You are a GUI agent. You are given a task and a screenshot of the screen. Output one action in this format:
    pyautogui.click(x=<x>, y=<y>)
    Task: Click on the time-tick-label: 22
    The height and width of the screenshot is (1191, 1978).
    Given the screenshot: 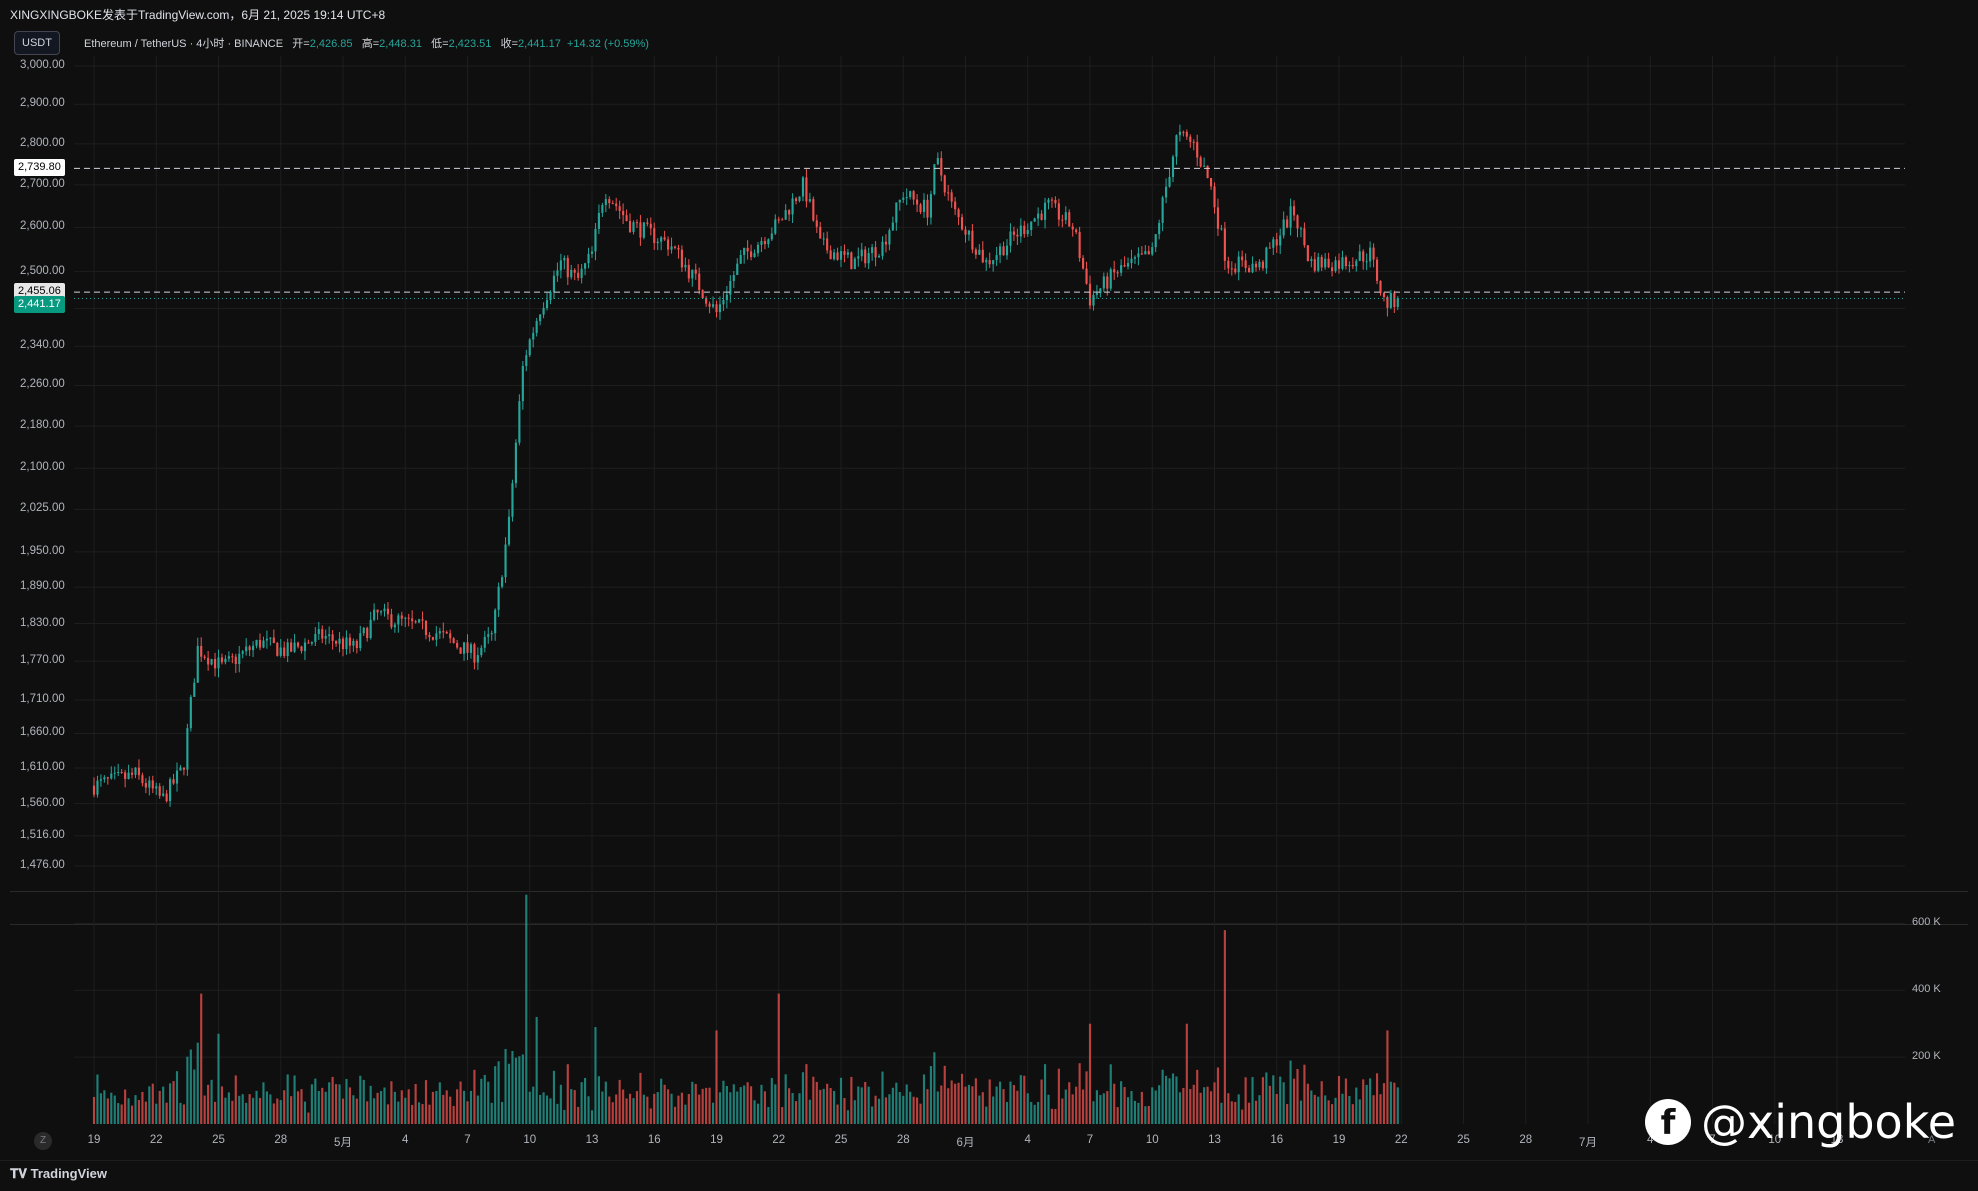 What is the action you would take?
    pyautogui.click(x=779, y=1140)
    